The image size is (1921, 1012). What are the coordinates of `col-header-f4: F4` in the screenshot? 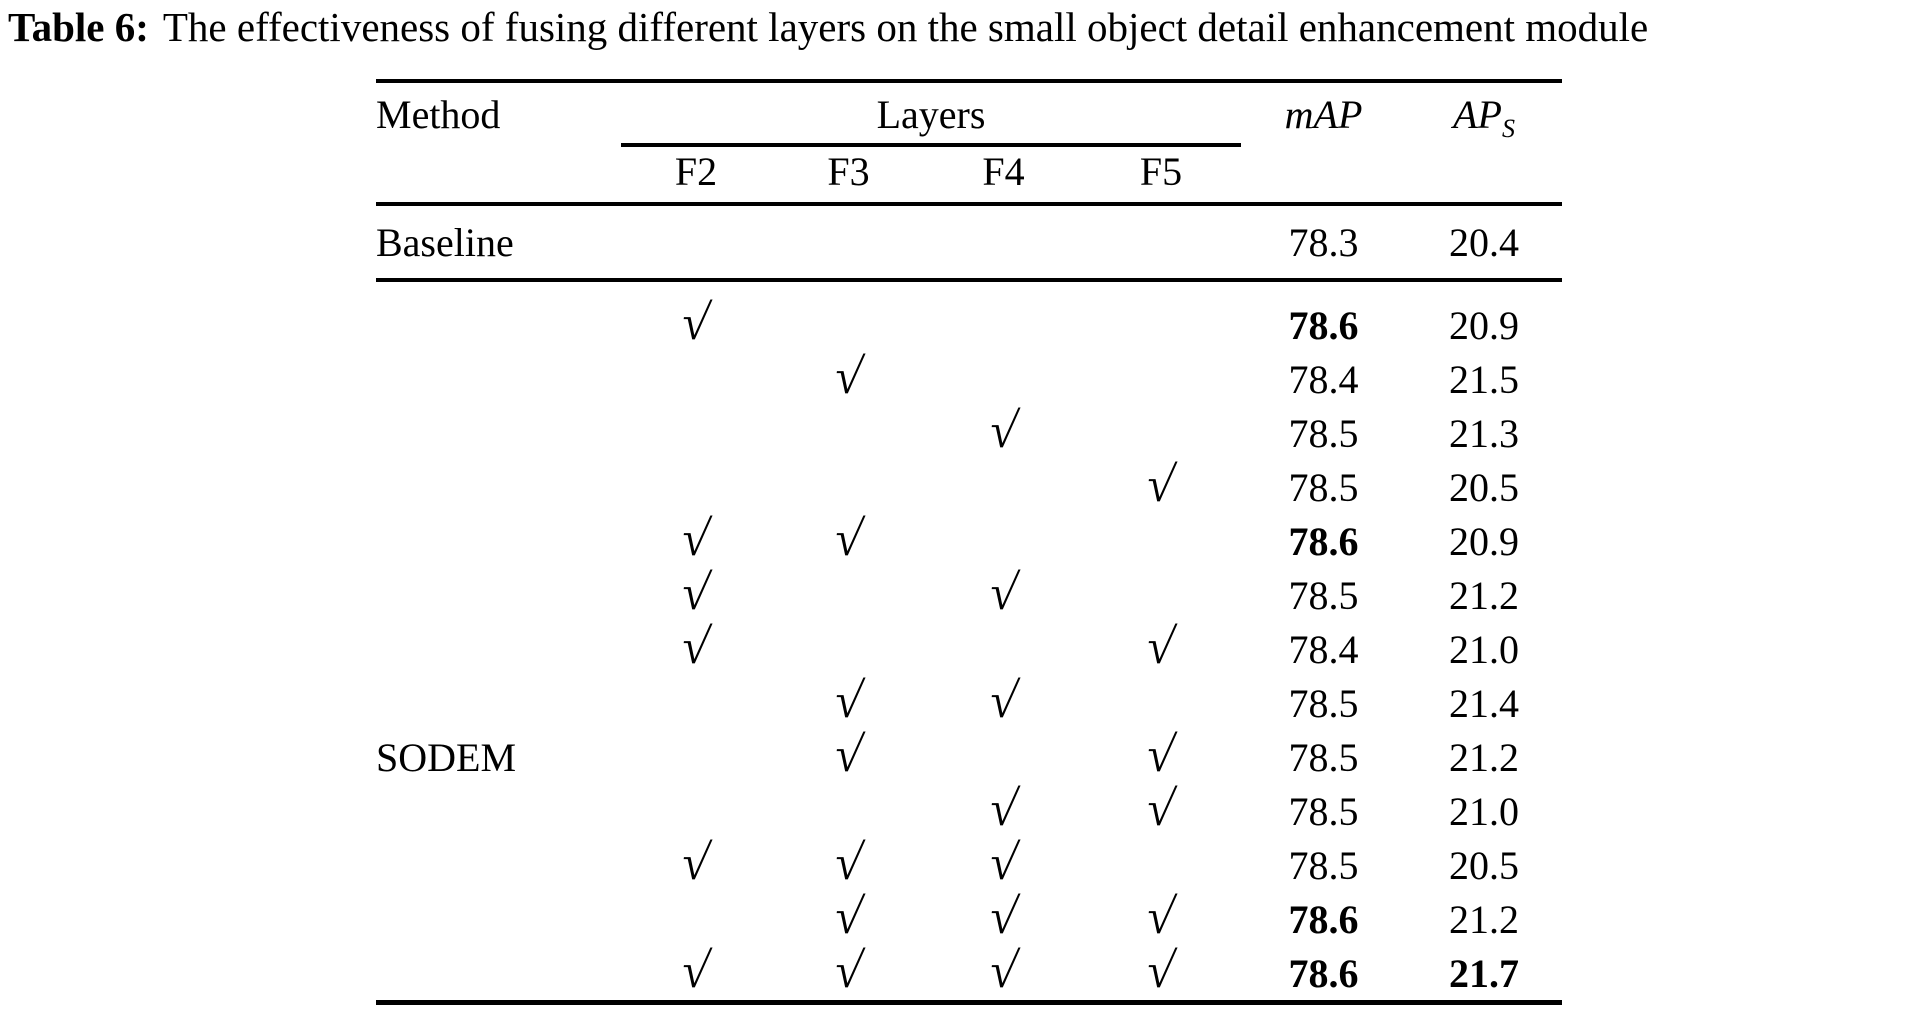 It's located at (1003, 175).